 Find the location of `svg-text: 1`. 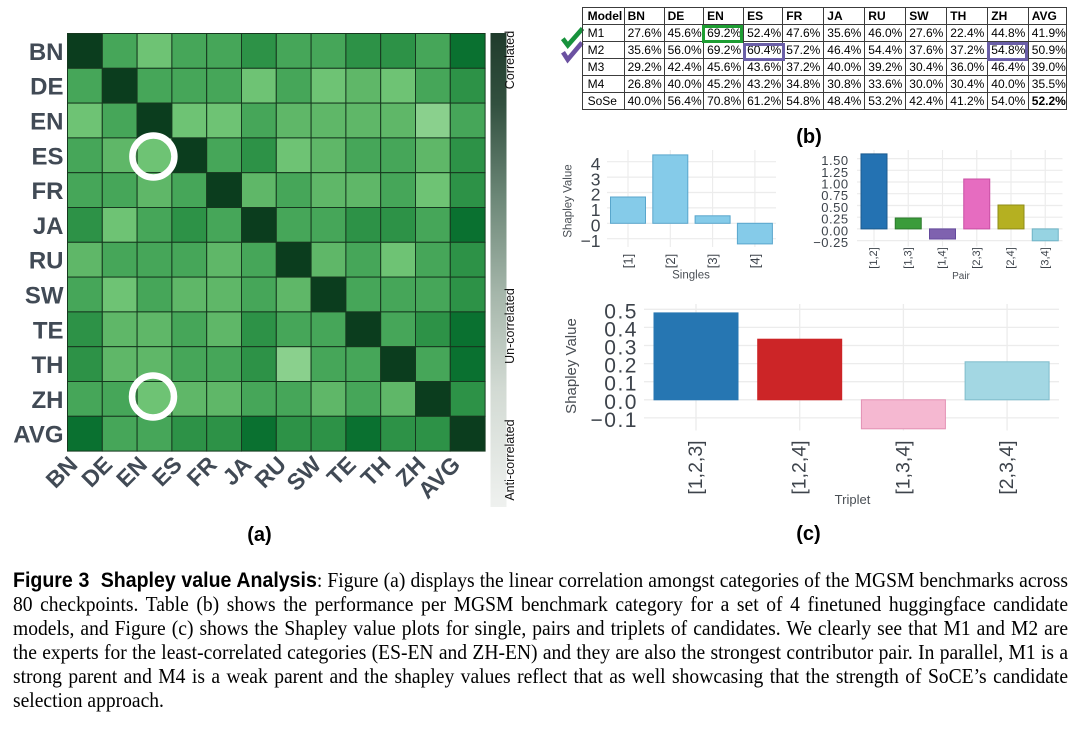

svg-text: 1 is located at coordinates (596, 210).